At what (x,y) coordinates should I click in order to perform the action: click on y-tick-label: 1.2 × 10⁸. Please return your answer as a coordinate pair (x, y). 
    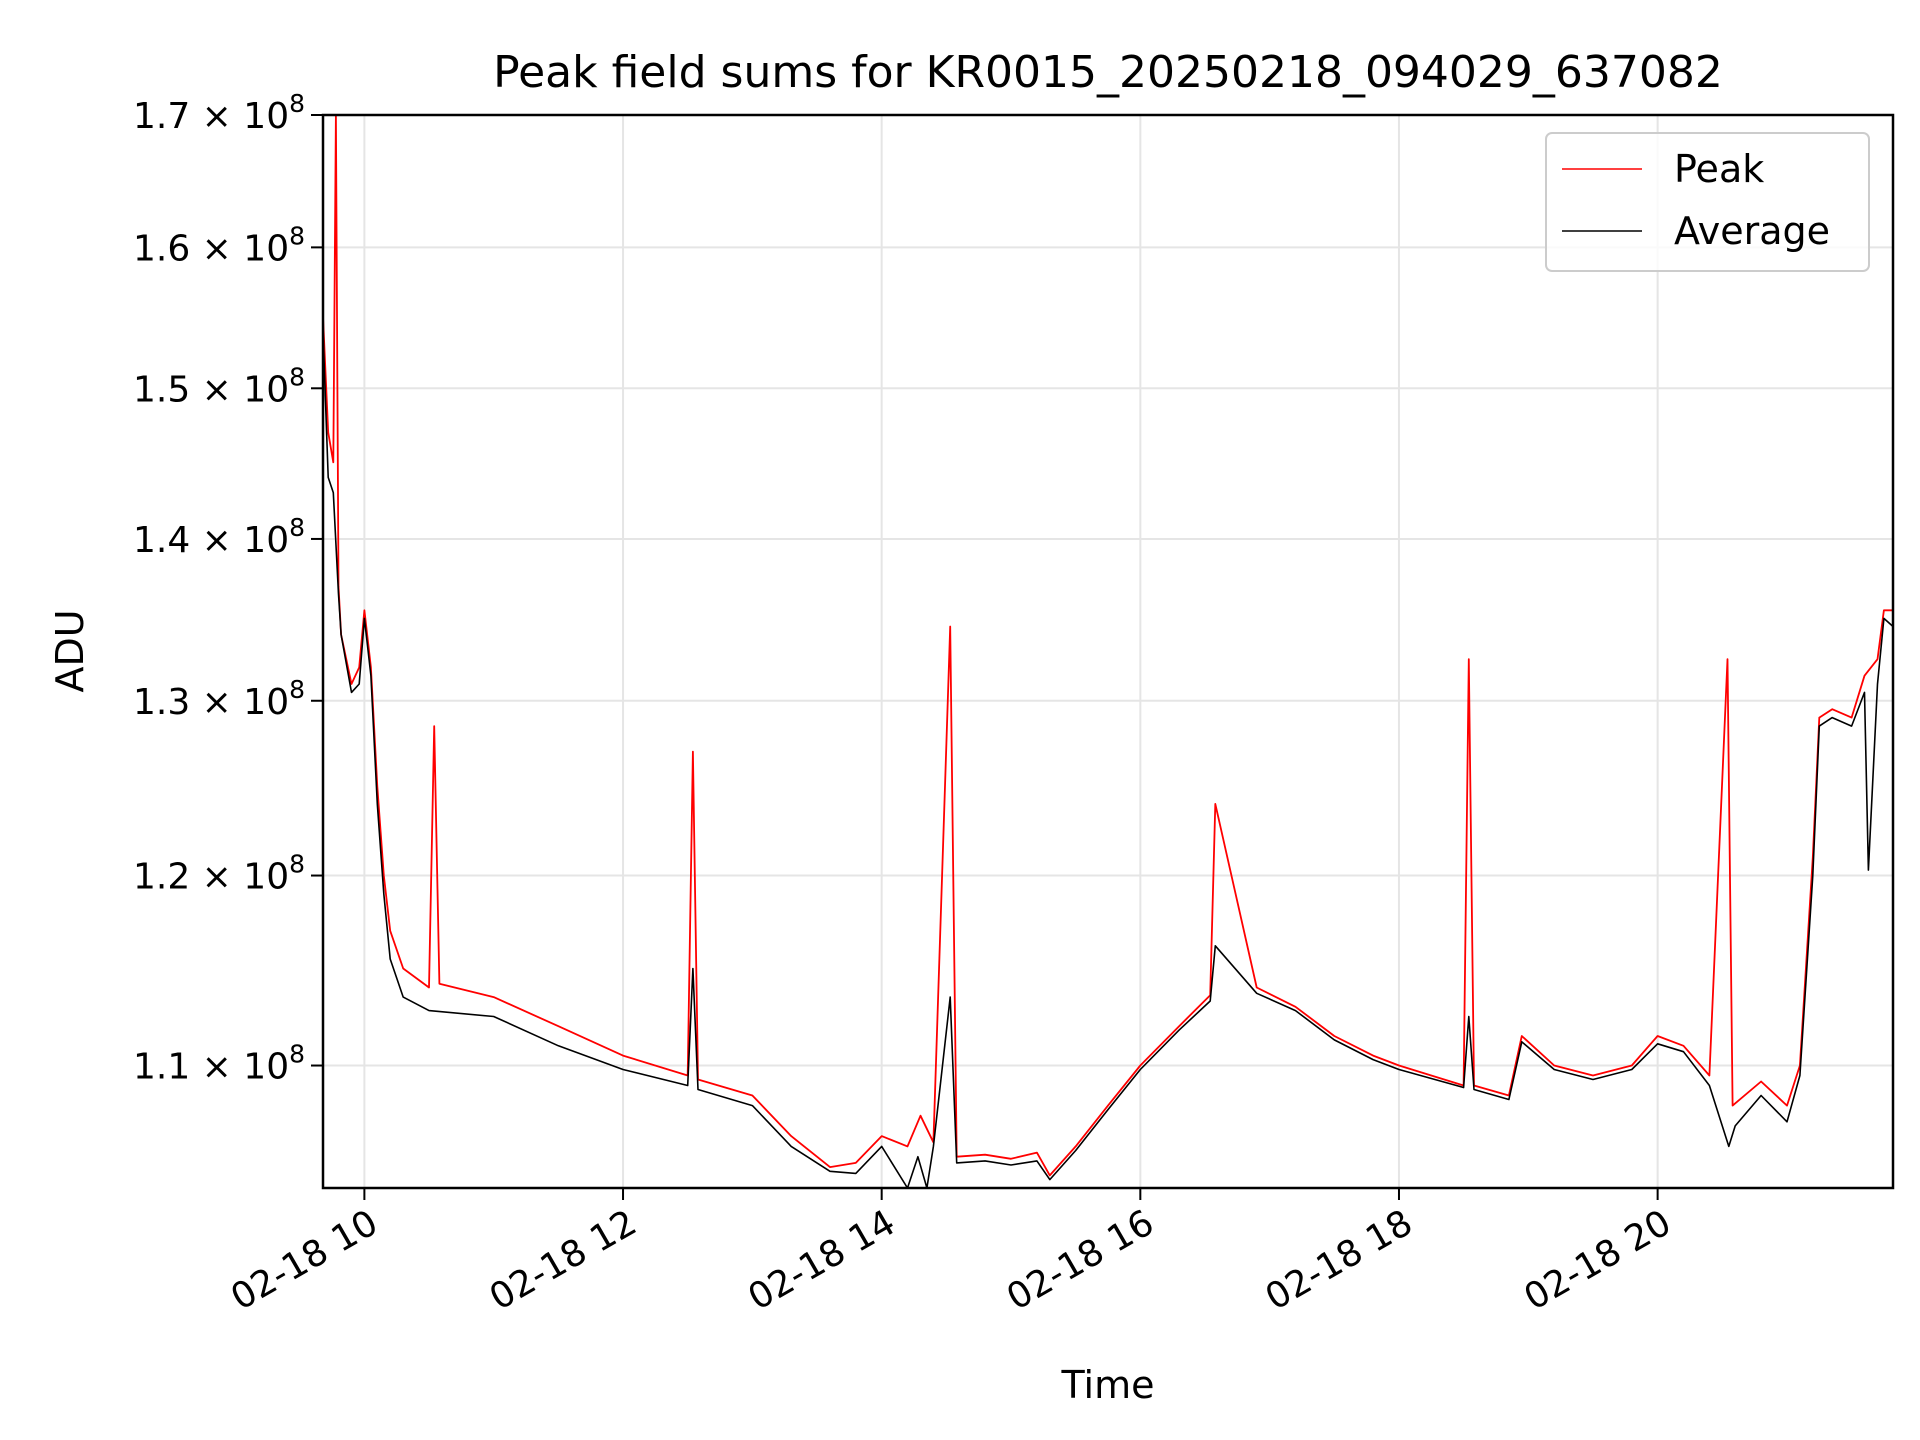
    Looking at the image, I should click on (219, 874).